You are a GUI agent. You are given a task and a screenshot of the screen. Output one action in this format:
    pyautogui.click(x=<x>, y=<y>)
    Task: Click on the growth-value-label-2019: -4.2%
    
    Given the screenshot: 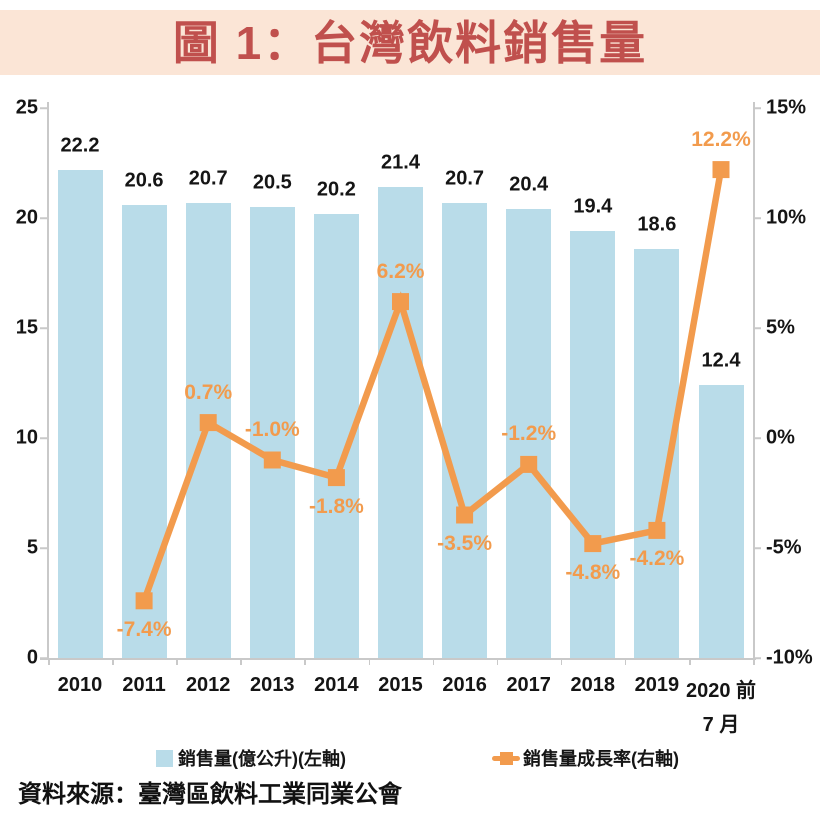 What is the action you would take?
    pyautogui.click(x=657, y=559)
    